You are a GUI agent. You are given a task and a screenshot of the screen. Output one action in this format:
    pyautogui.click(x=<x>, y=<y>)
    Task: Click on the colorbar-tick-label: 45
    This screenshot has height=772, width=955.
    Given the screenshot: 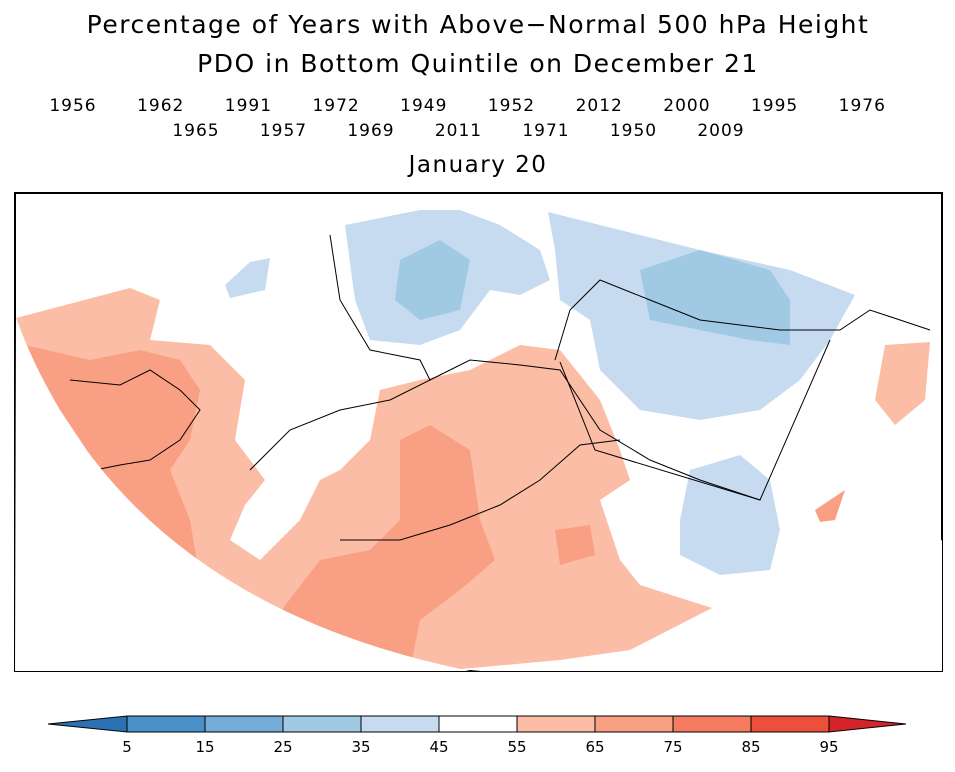 What is the action you would take?
    pyautogui.click(x=438, y=747)
    